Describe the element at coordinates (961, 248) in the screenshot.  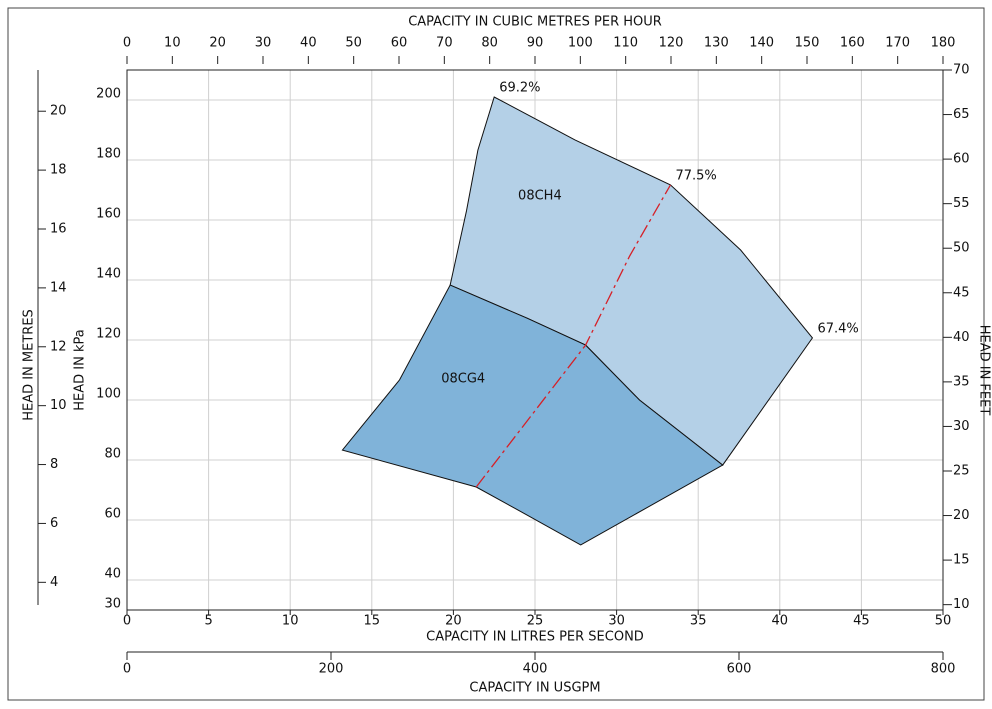
I see `feet-tick-label: 50` at that location.